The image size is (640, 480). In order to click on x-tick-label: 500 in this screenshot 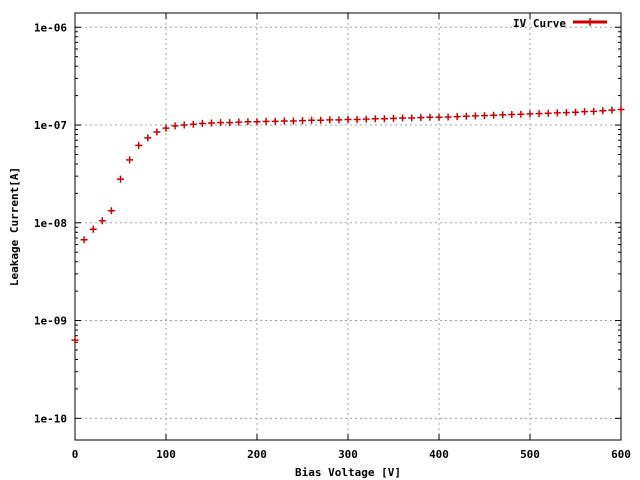, I will do `click(530, 454)`.